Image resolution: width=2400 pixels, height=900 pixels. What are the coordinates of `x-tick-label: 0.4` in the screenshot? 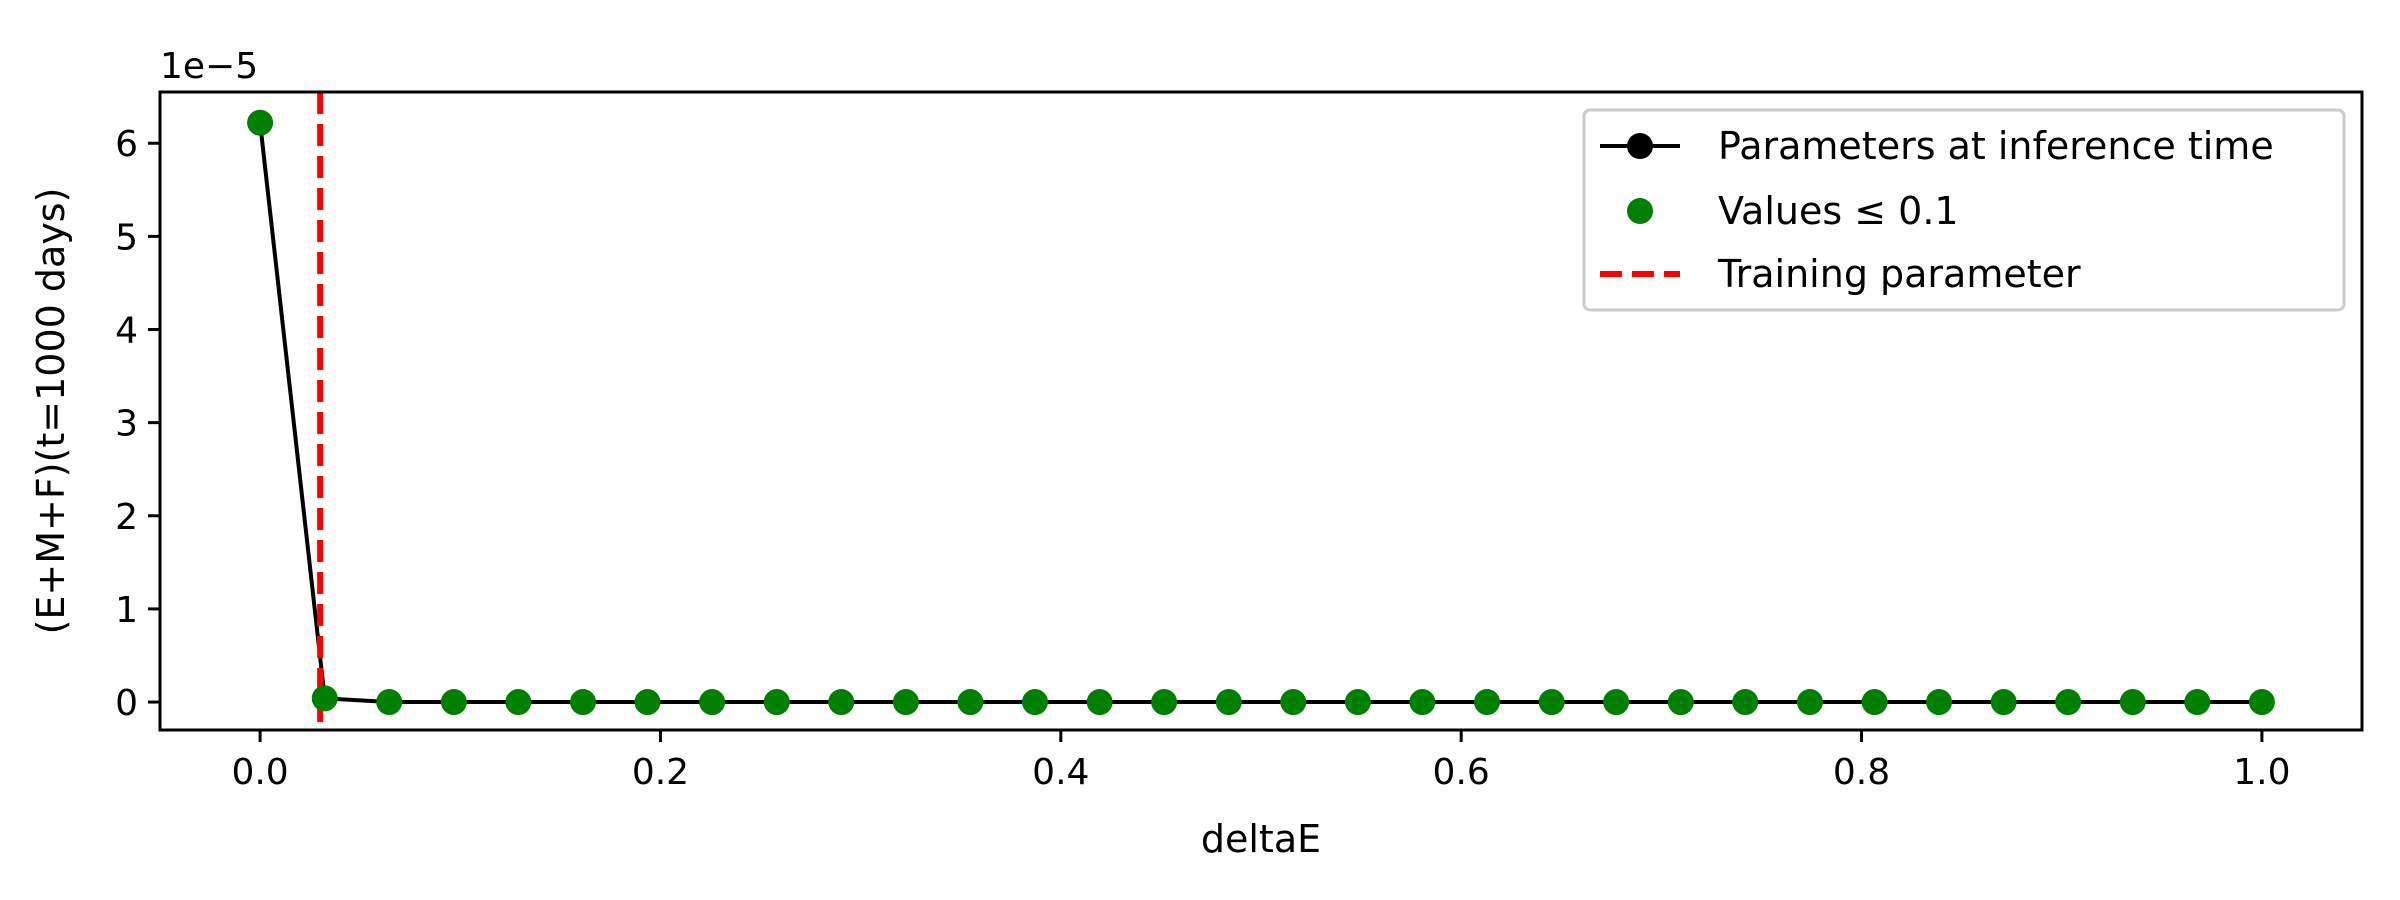 It's located at (1060, 772).